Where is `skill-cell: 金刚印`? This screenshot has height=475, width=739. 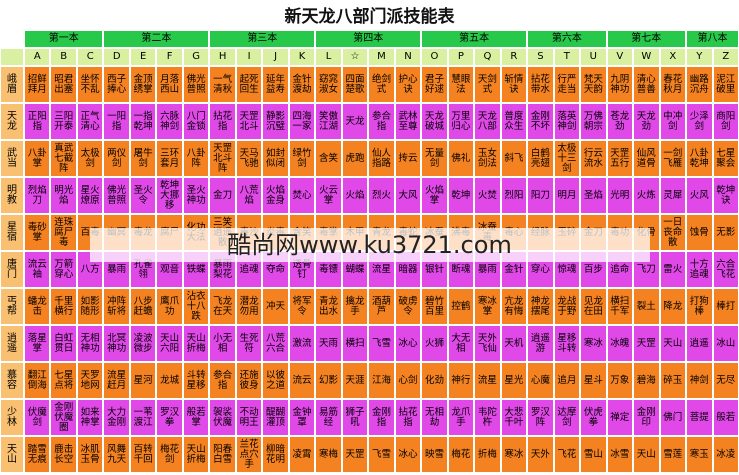 skill-cell: 金刚印 is located at coordinates (646, 417).